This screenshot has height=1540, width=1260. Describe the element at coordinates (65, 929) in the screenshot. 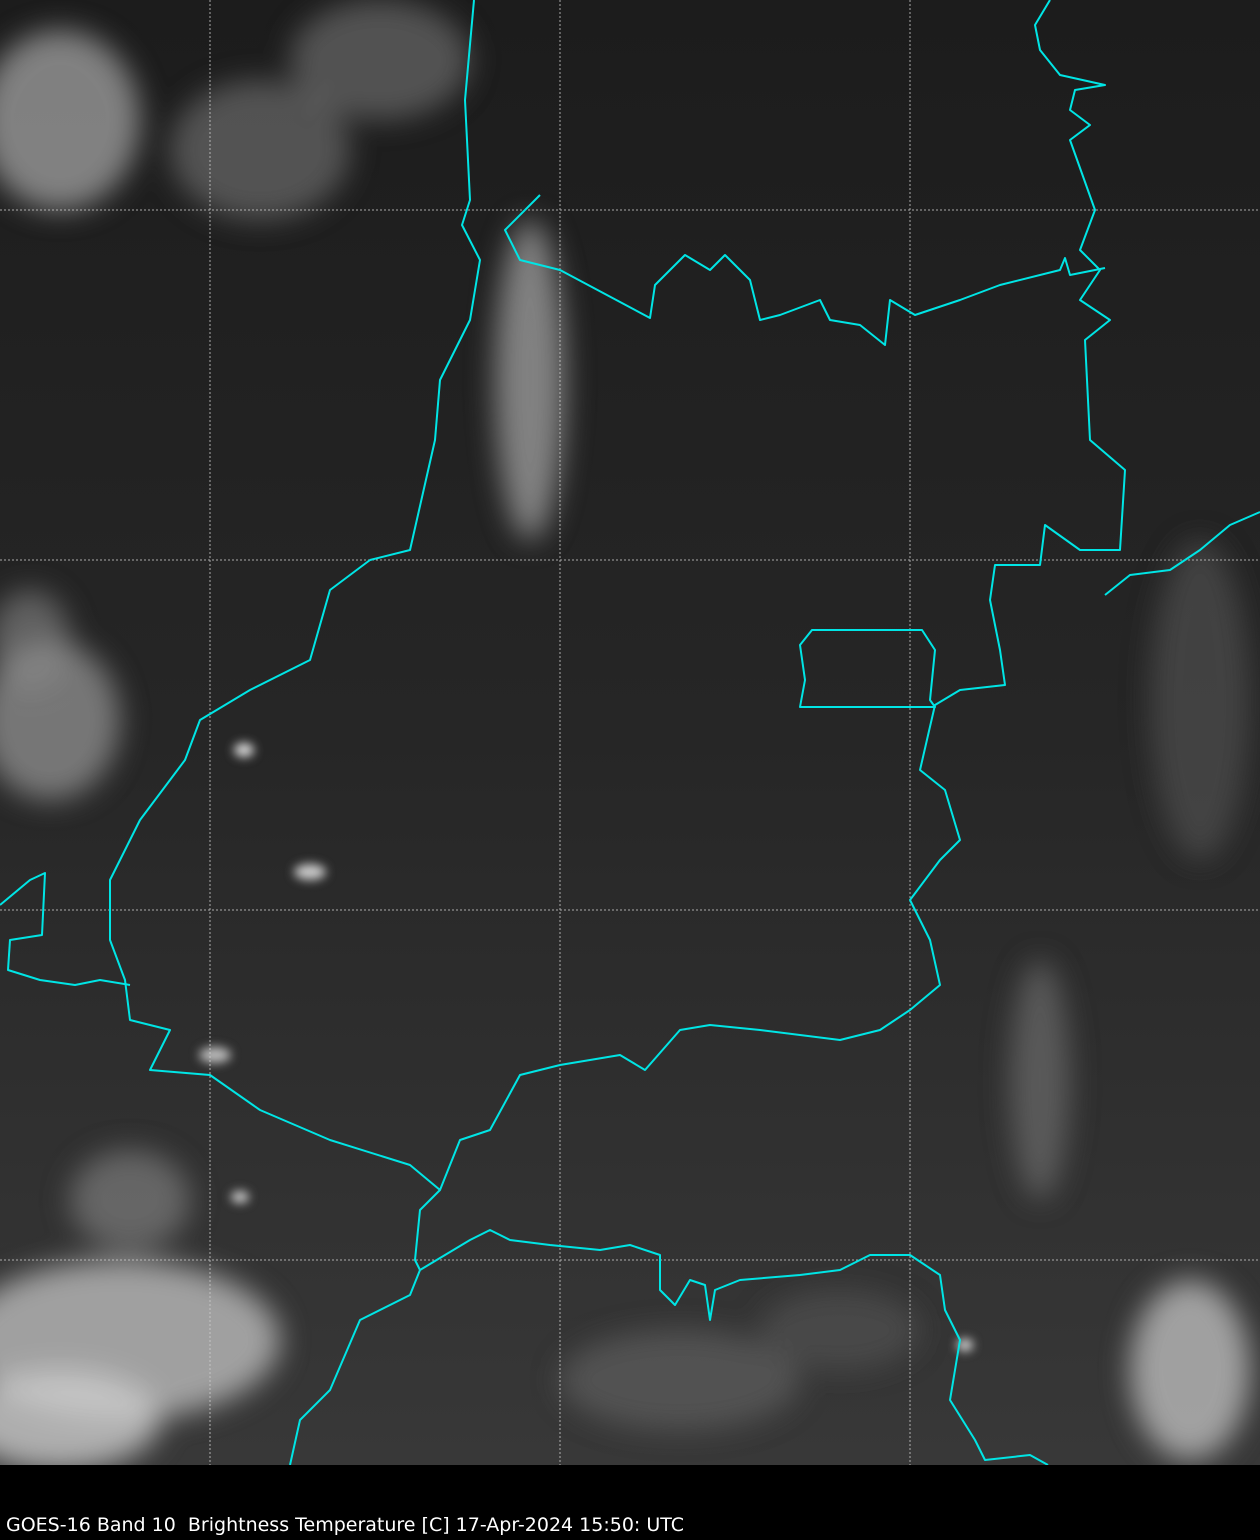

I see `border-west` at that location.